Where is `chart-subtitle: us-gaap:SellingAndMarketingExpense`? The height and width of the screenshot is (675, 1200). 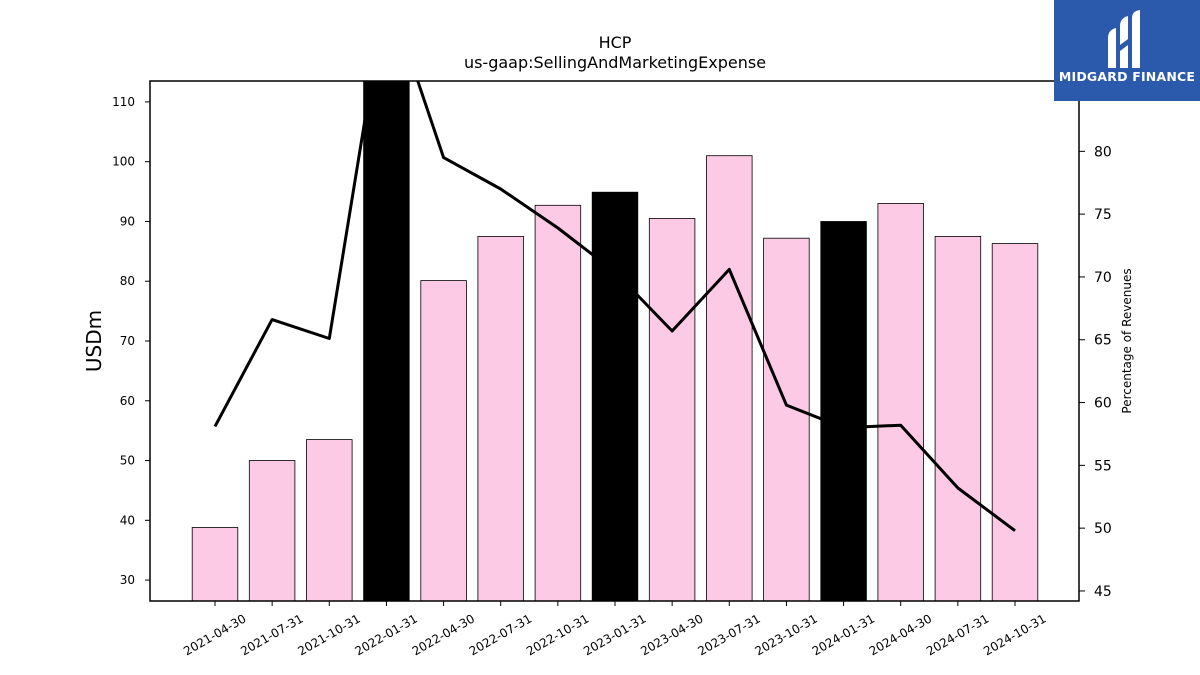
chart-subtitle: us-gaap:SellingAndMarketingExpense is located at coordinates (615, 62).